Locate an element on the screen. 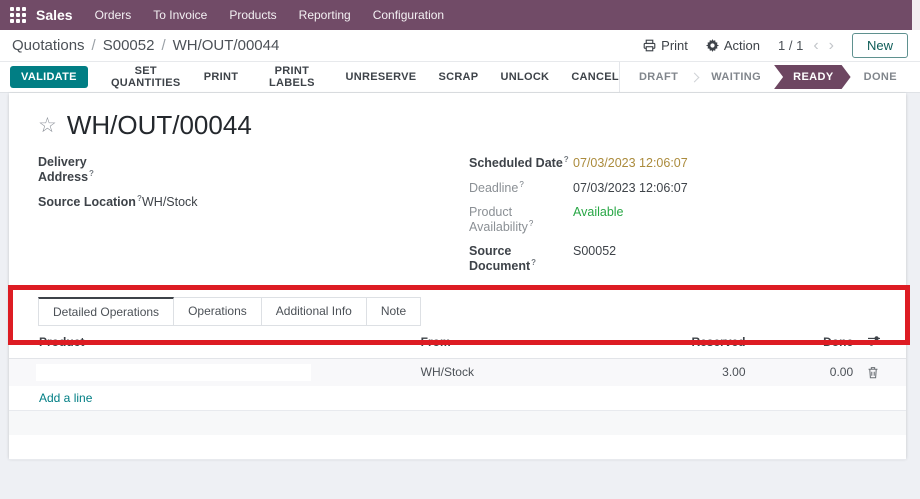  scheduled-date-label: Scheduled Date? is located at coordinates (519, 163).